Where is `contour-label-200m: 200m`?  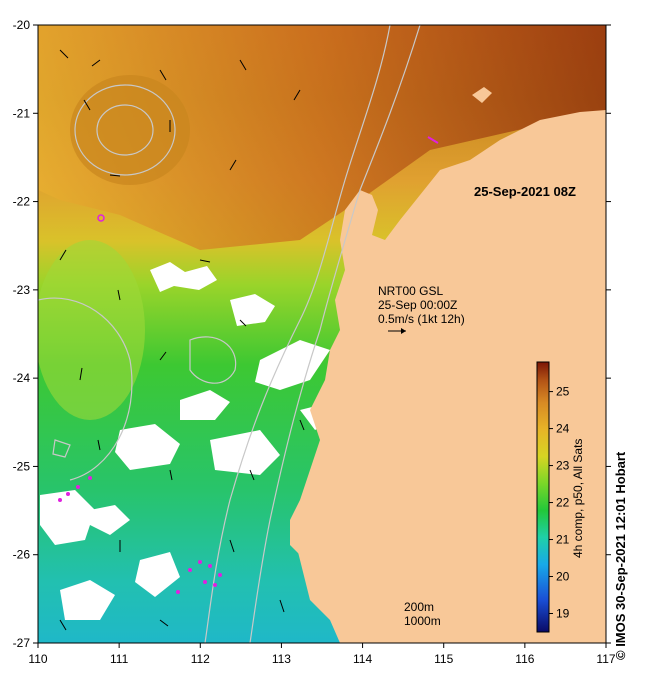
contour-label-200m: 200m is located at coordinates (419, 607).